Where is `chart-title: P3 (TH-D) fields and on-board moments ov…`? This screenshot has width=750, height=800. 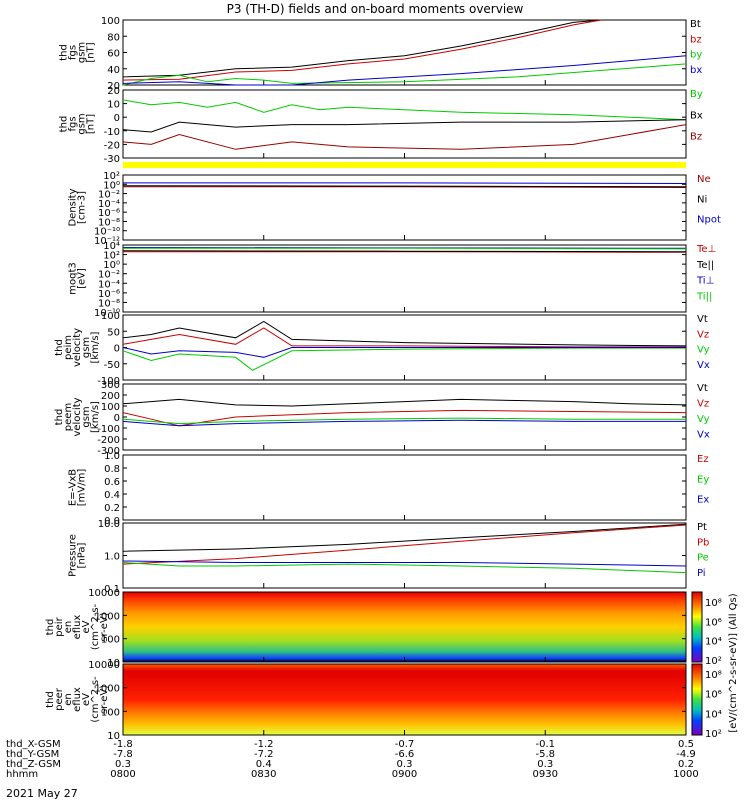 chart-title: P3 (TH-D) fields and on-board moments ov… is located at coordinates (375, 9).